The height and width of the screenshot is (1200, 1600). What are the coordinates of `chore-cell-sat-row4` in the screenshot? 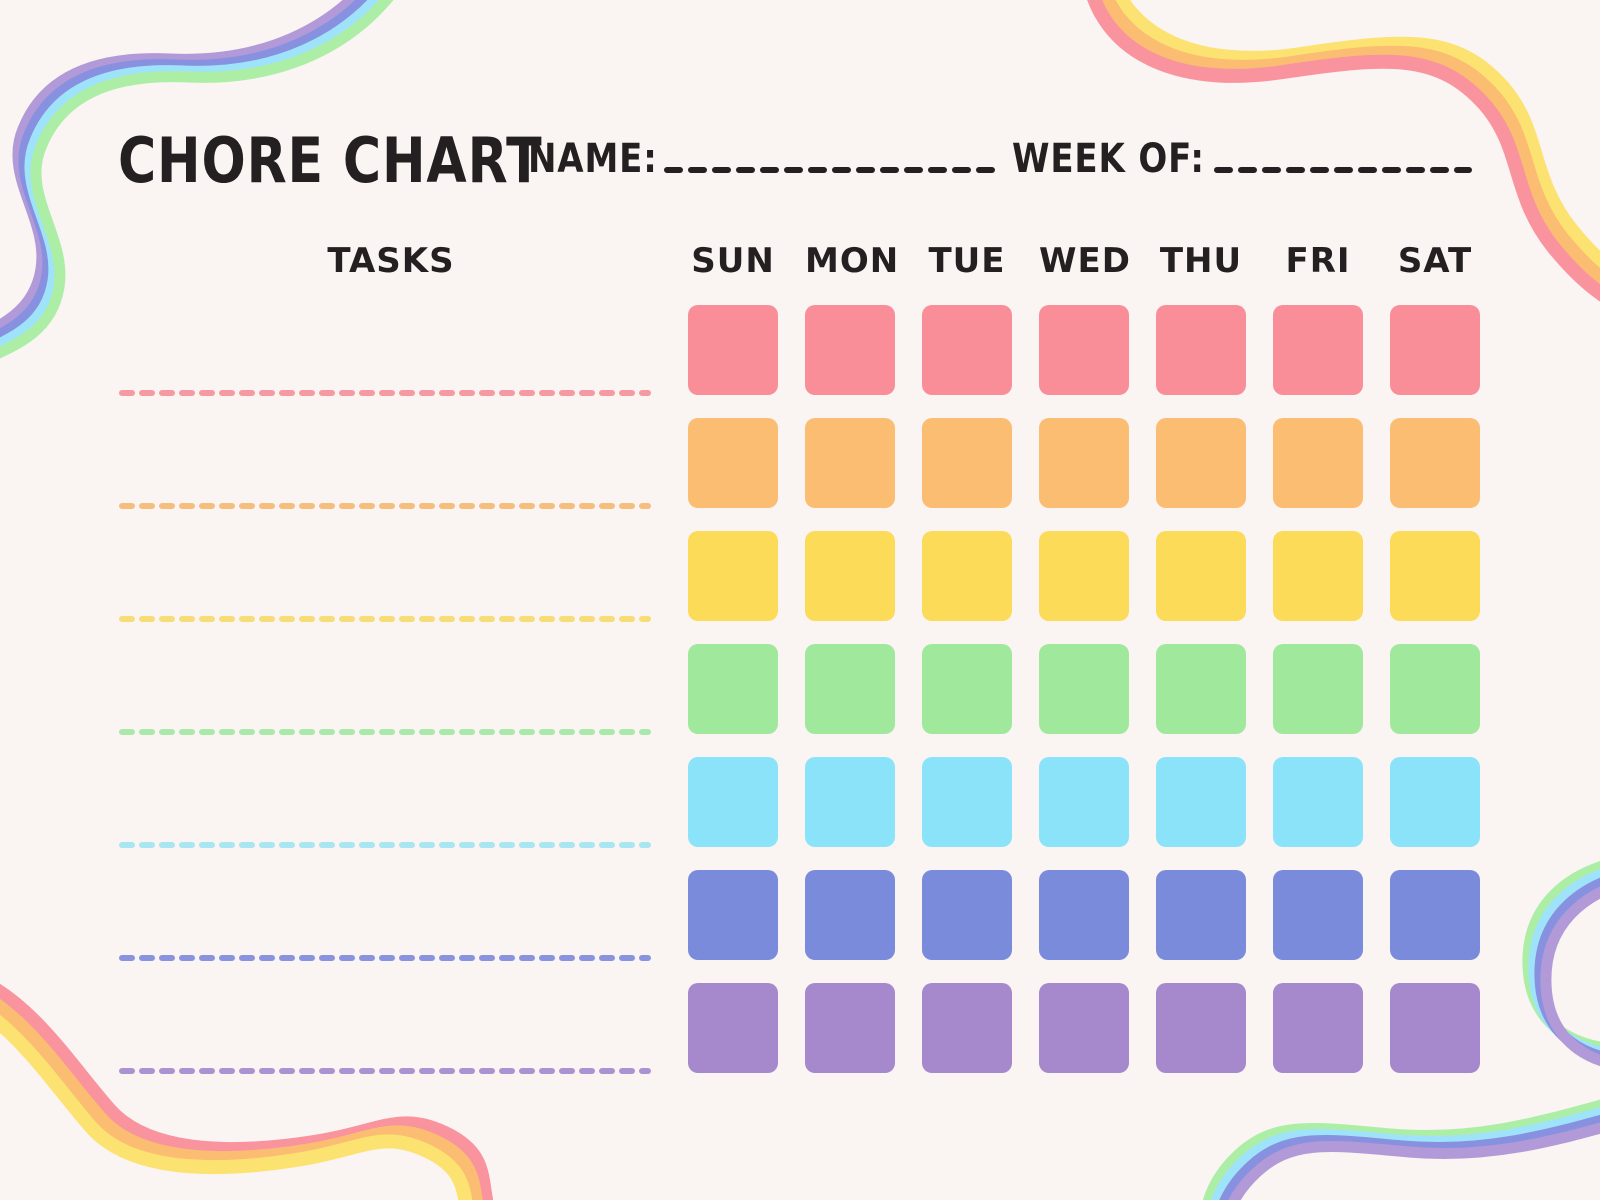 It's located at (1435, 689).